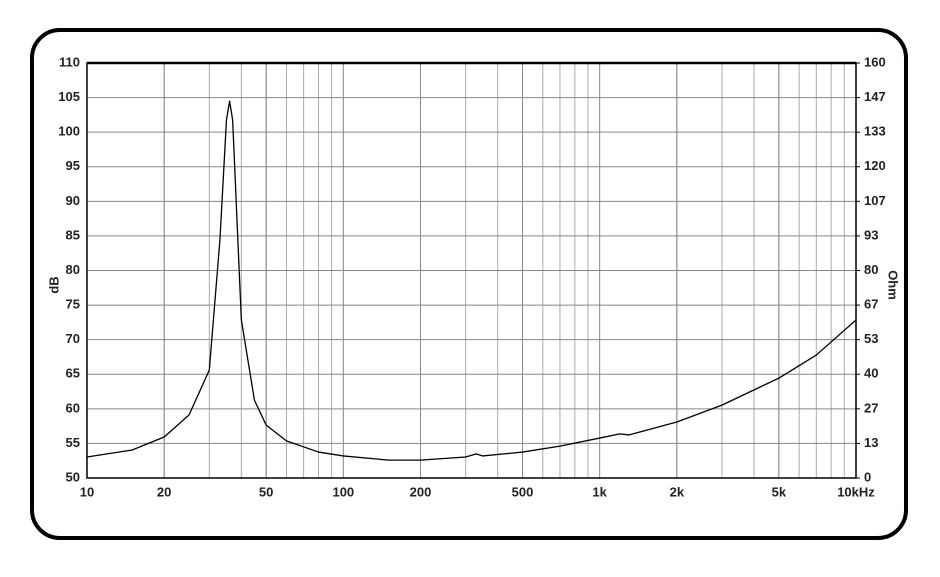  What do you see at coordinates (73, 304) in the screenshot?
I see `y-tick-label: 75` at bounding box center [73, 304].